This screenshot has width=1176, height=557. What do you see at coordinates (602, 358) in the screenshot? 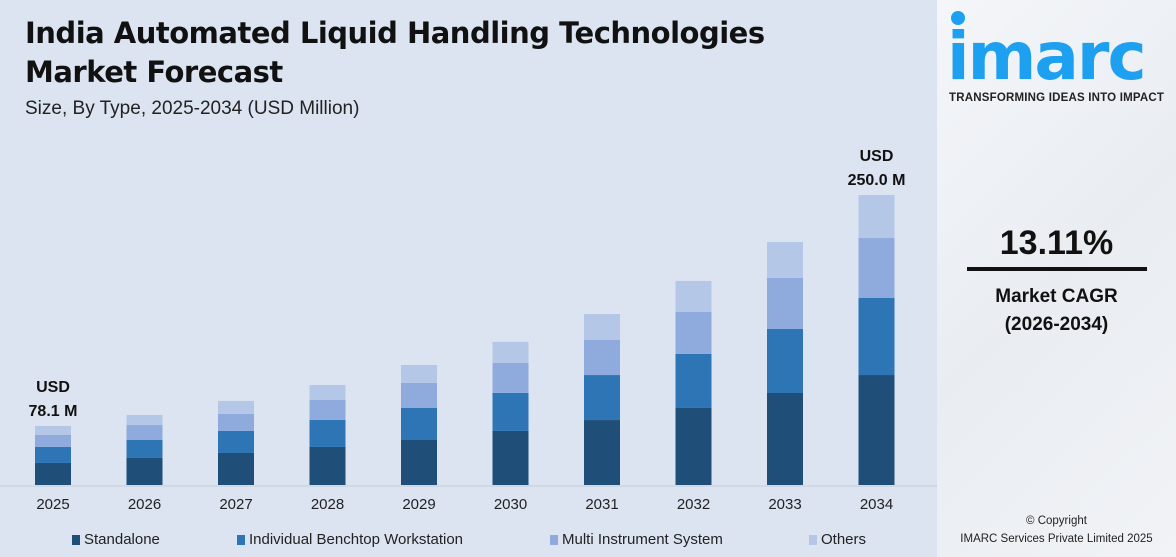
I see `bar-segment-multi-instrument-system-2031` at bounding box center [602, 358].